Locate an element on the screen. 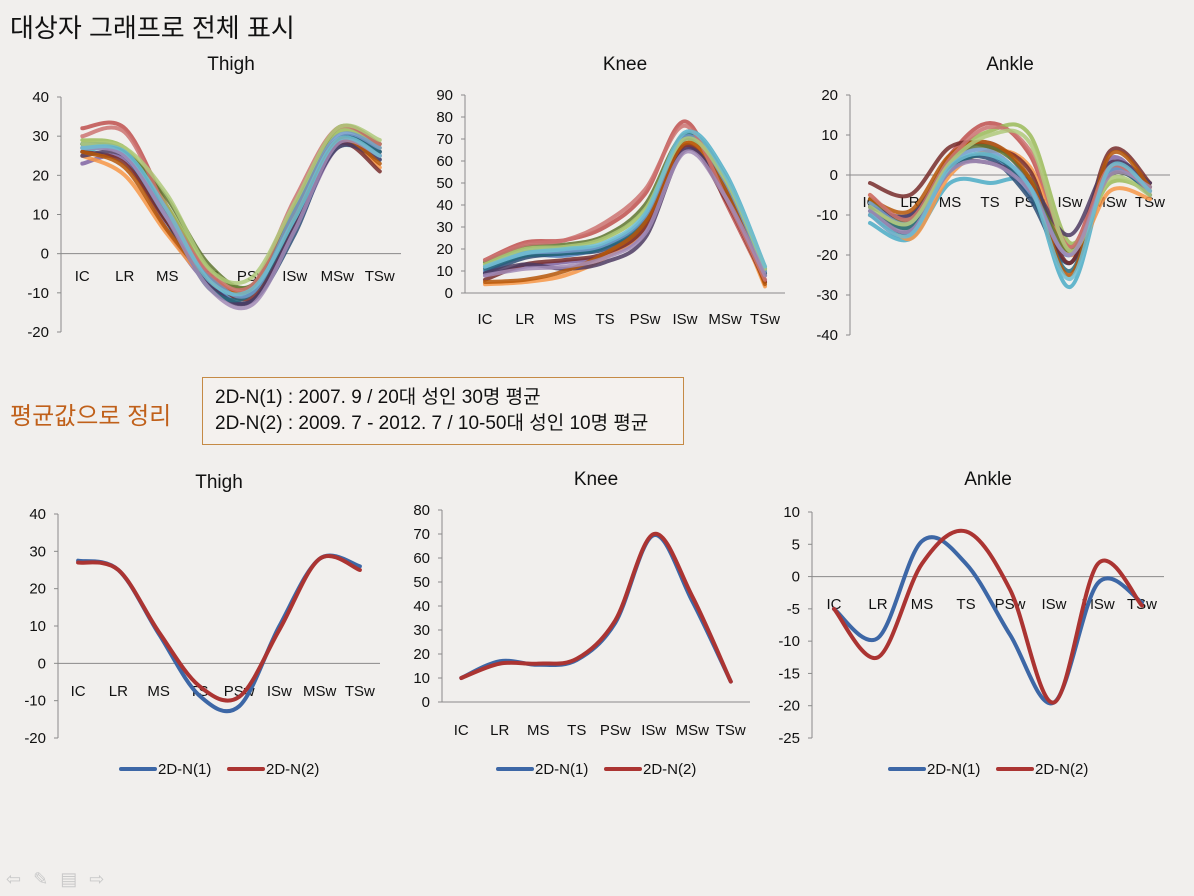  y-tick-label: 5 is located at coordinates (796, 544).